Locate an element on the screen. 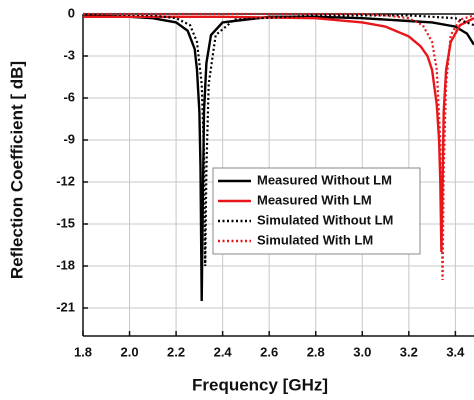  legend-label: Measured Without LM is located at coordinates (324, 179).